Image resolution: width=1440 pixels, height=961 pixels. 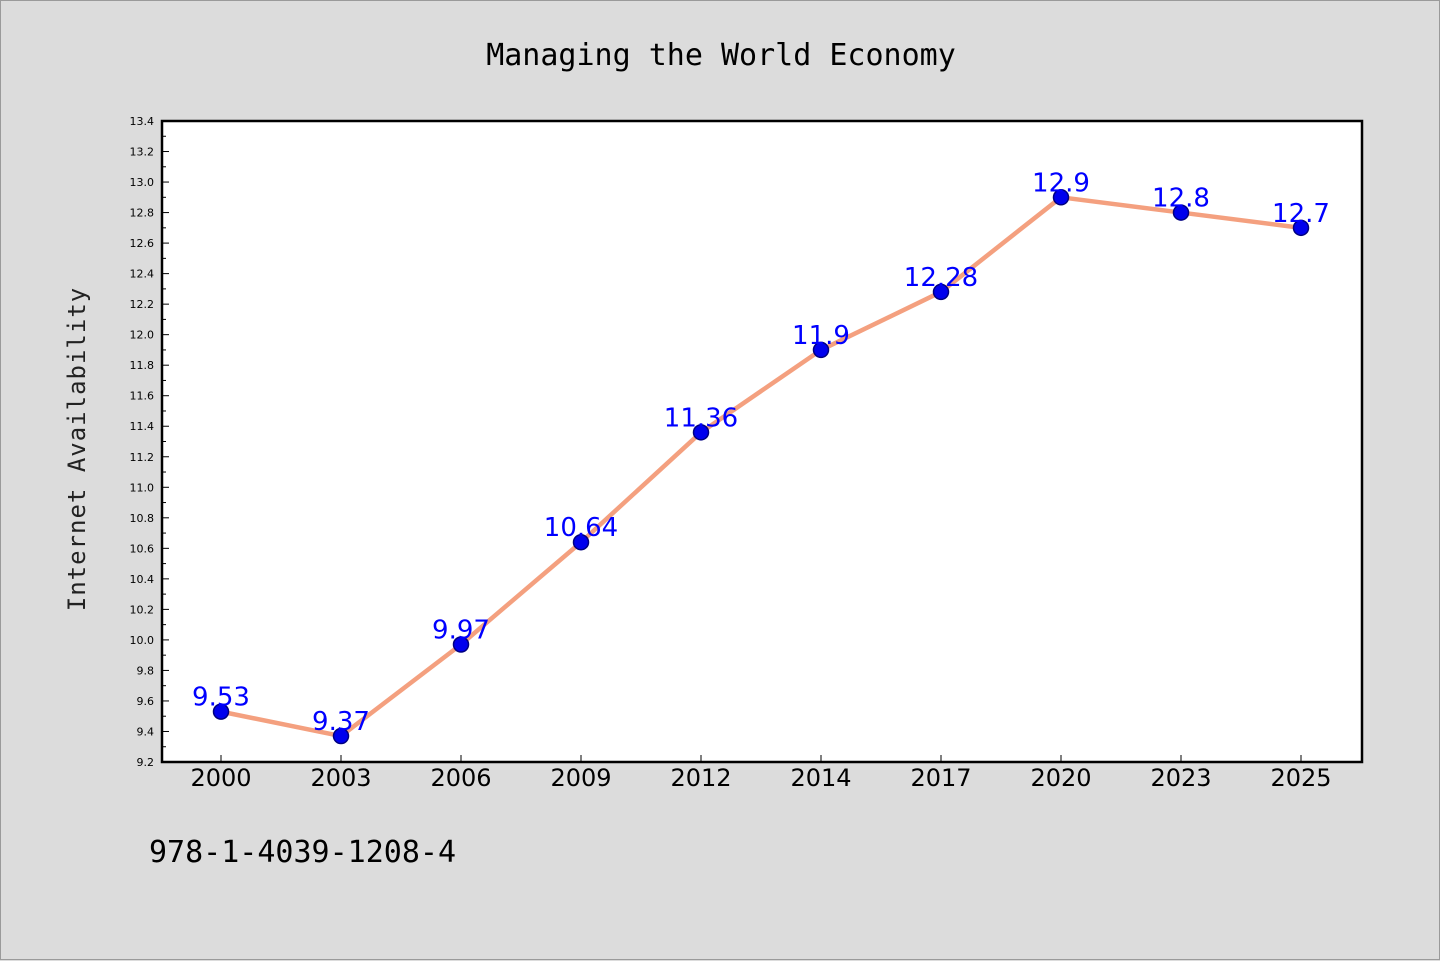 I want to click on y-tick-label: 11.4, so click(x=142, y=426).